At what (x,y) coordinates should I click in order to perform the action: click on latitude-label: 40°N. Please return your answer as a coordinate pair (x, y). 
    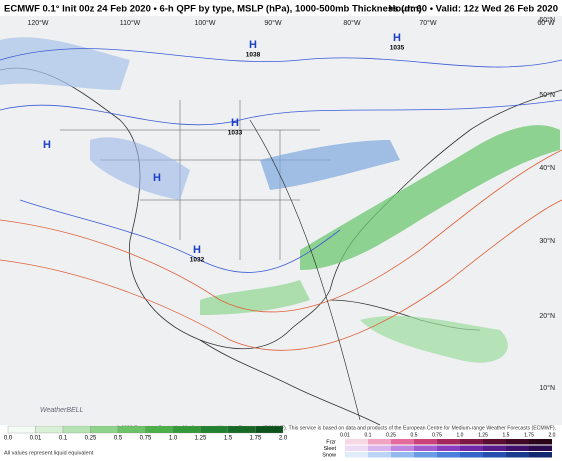
    Looking at the image, I should click on (547, 168).